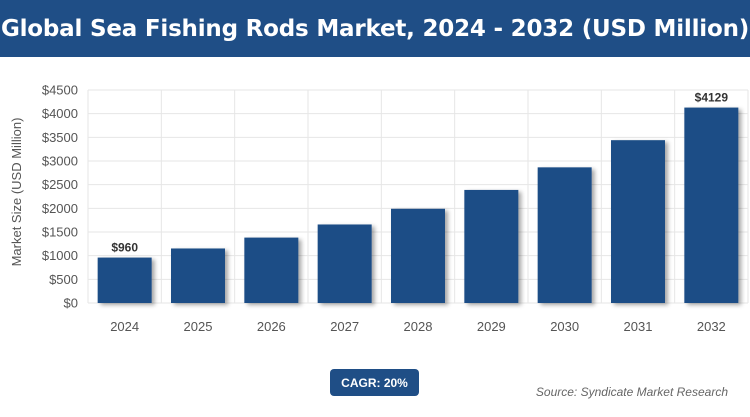 Image resolution: width=750 pixels, height=417 pixels. What do you see at coordinates (491, 326) in the screenshot?
I see `x-tick-label: 2029` at bounding box center [491, 326].